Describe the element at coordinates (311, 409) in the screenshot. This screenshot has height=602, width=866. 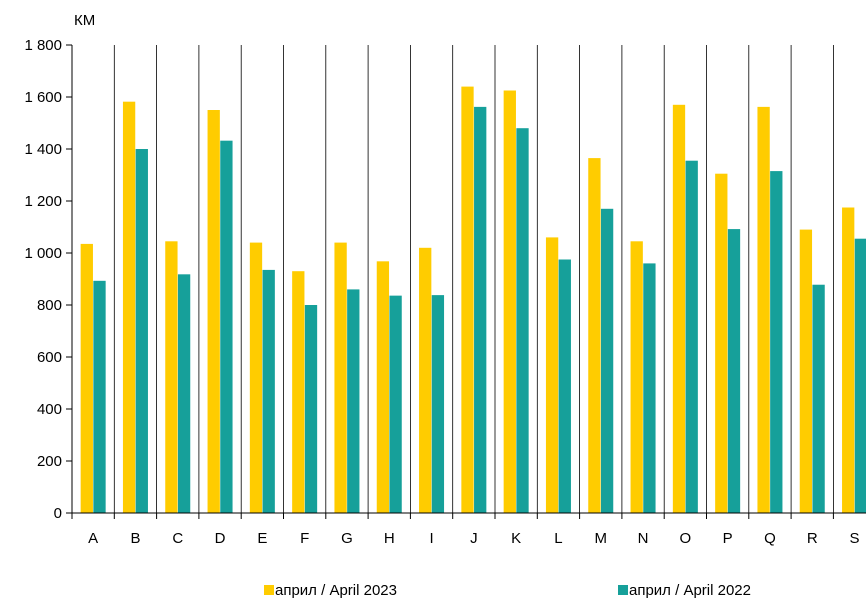
I see `bar-april-2022-F` at that location.